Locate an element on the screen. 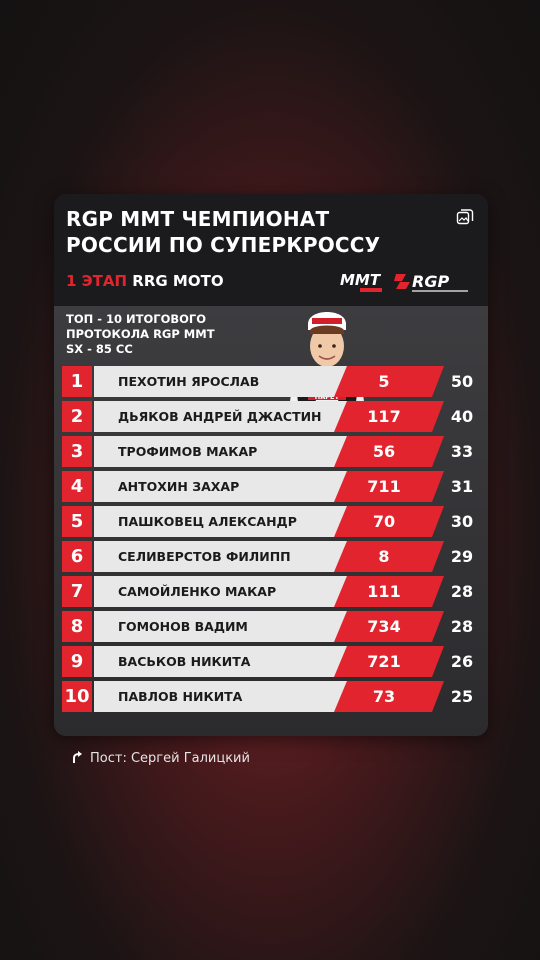 The height and width of the screenshot is (960, 540). result-row: 7 САМОЙЛЕНКО МАКАР 111 28 is located at coordinates (272, 591).